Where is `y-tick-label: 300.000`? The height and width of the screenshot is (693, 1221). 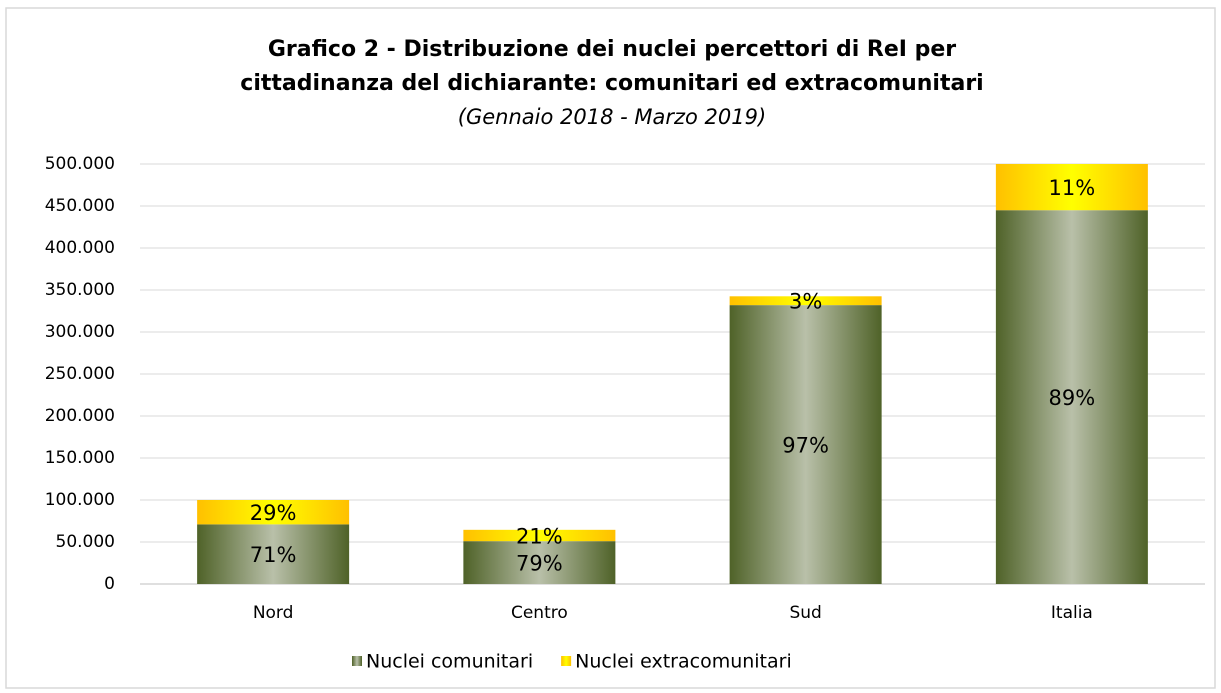 y-tick-label: 300.000 is located at coordinates (80, 332).